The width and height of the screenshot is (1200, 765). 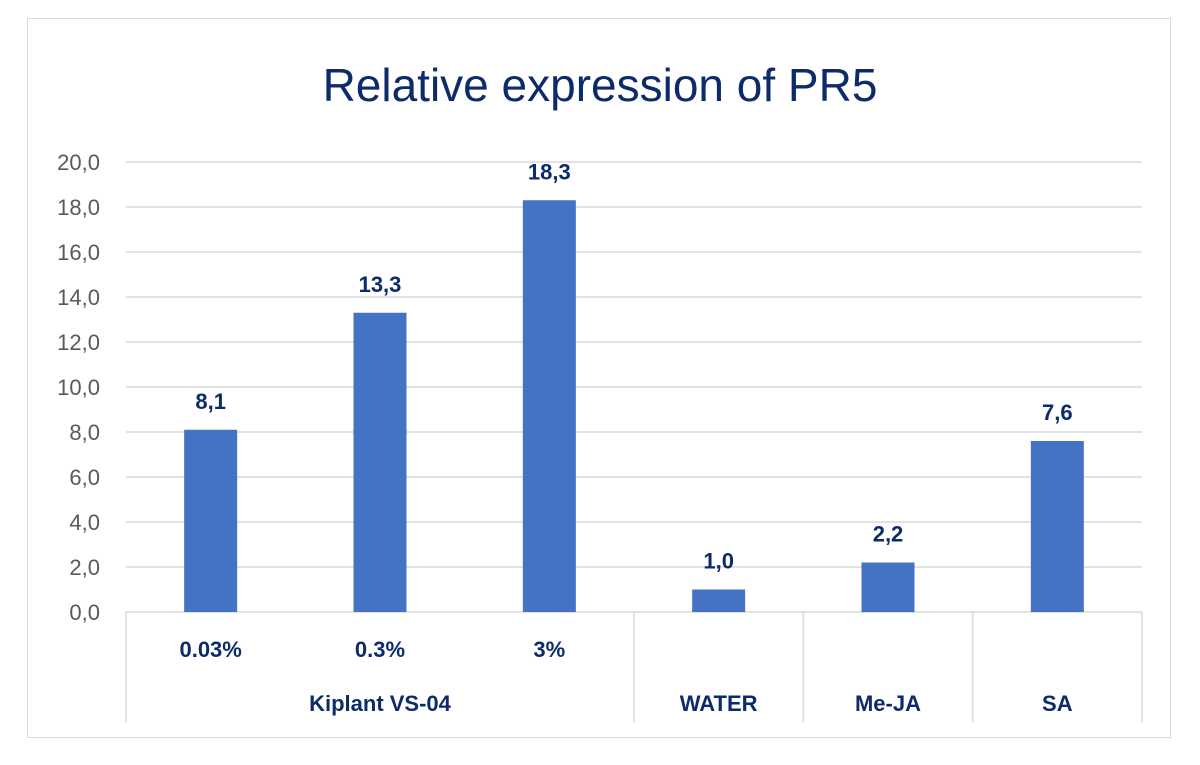 I want to click on y-tick-label: 4,0, so click(x=84, y=522).